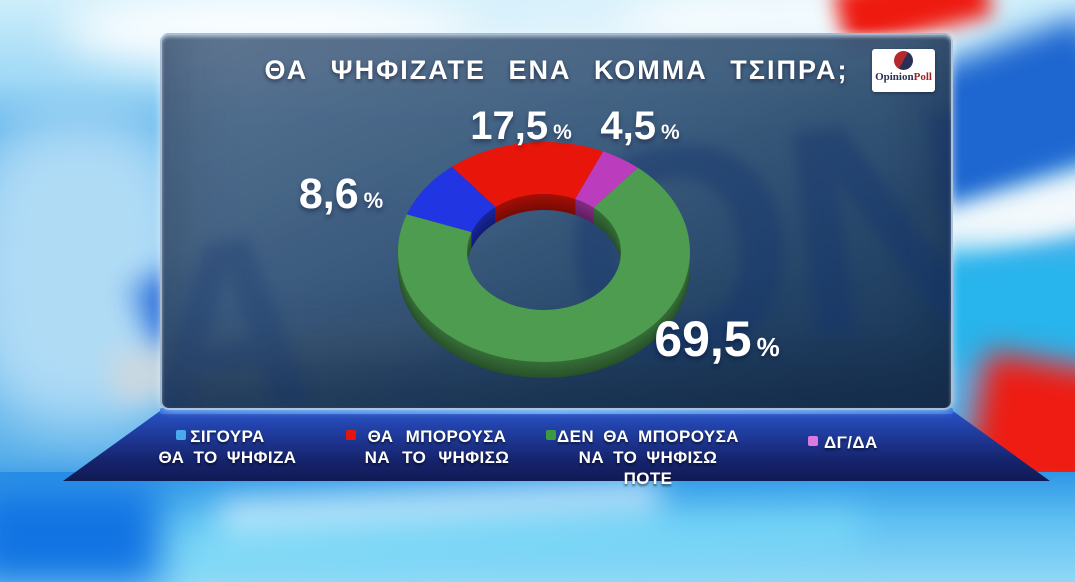 The height and width of the screenshot is (582, 1075). I want to click on legend-label-line: ΝΑ ΤΟ ΨΗΦΙΣΩ, so click(437, 457).